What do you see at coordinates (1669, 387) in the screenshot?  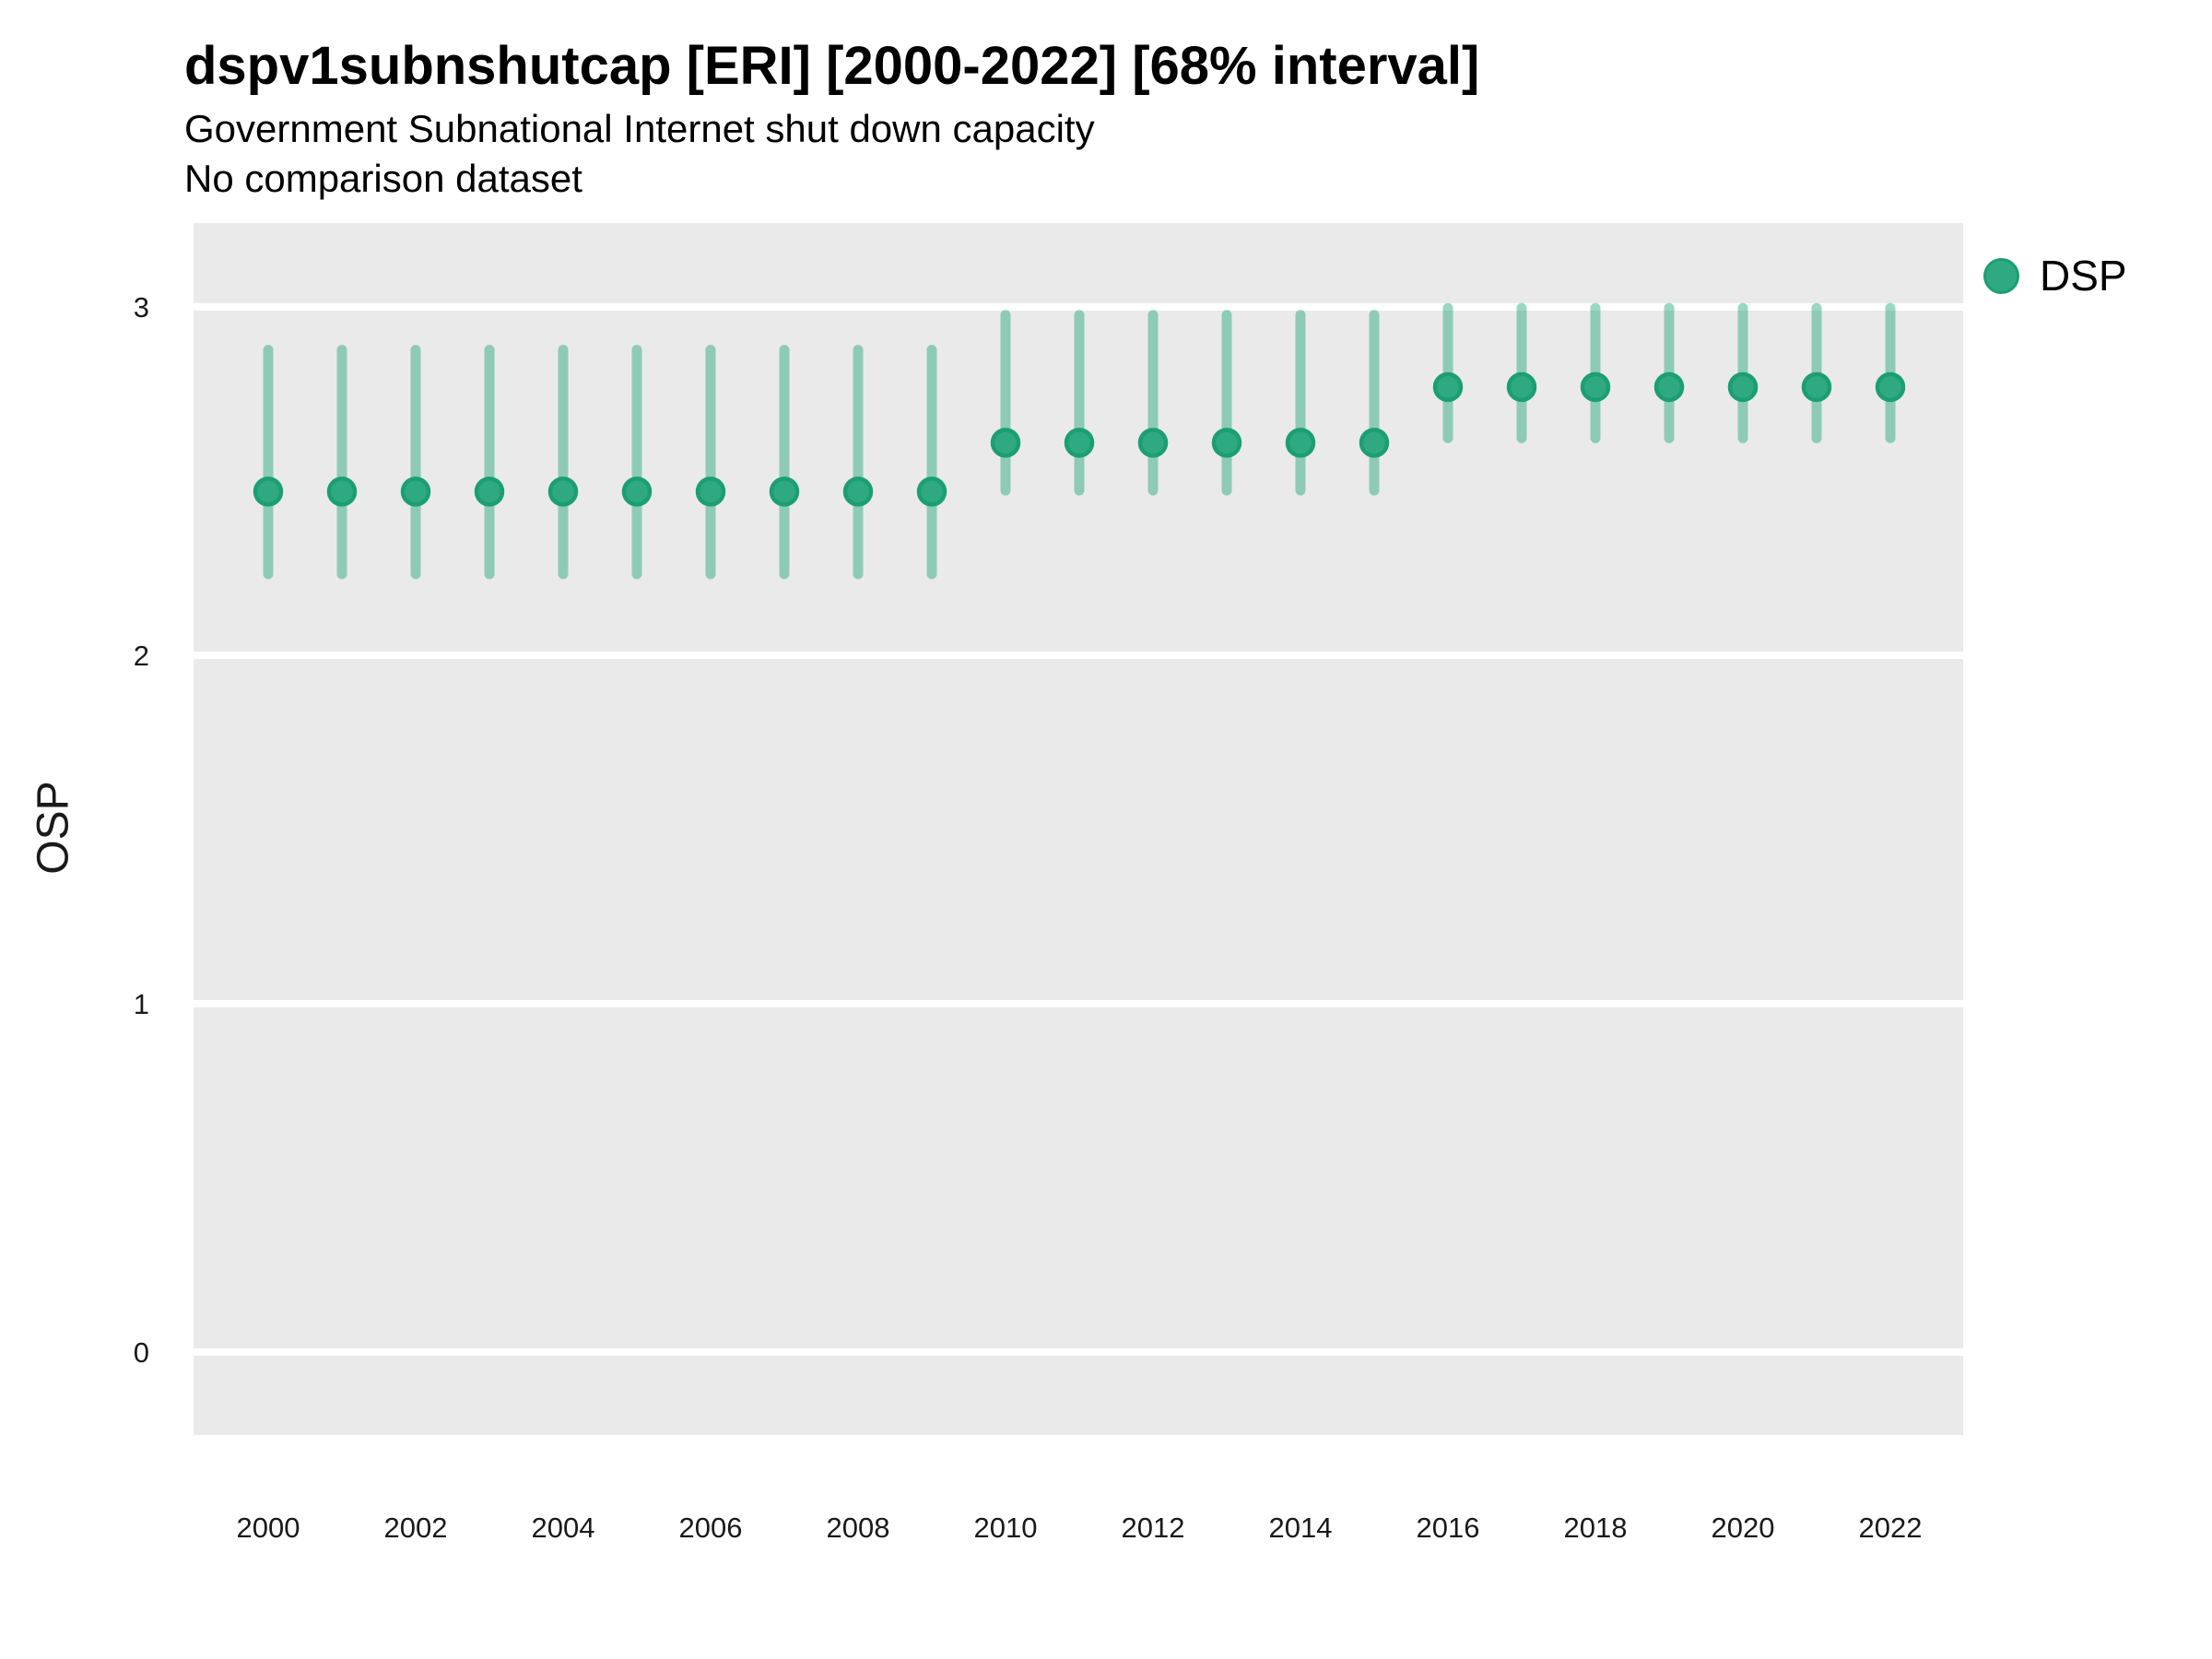 I see `point-estimate-2019` at bounding box center [1669, 387].